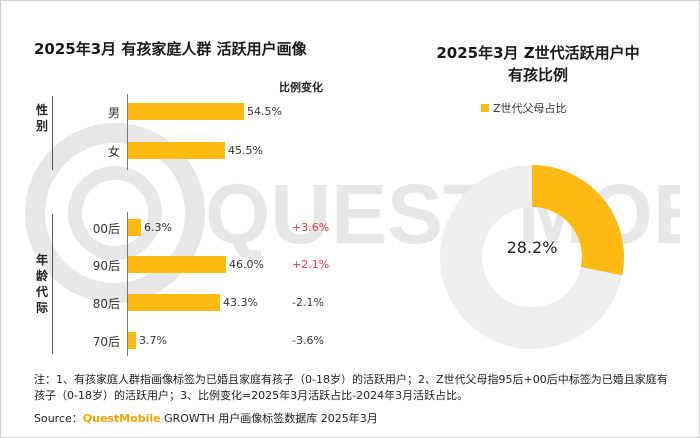 The image size is (700, 438). I want to click on bar-value-label: 43.3%, so click(240, 302).